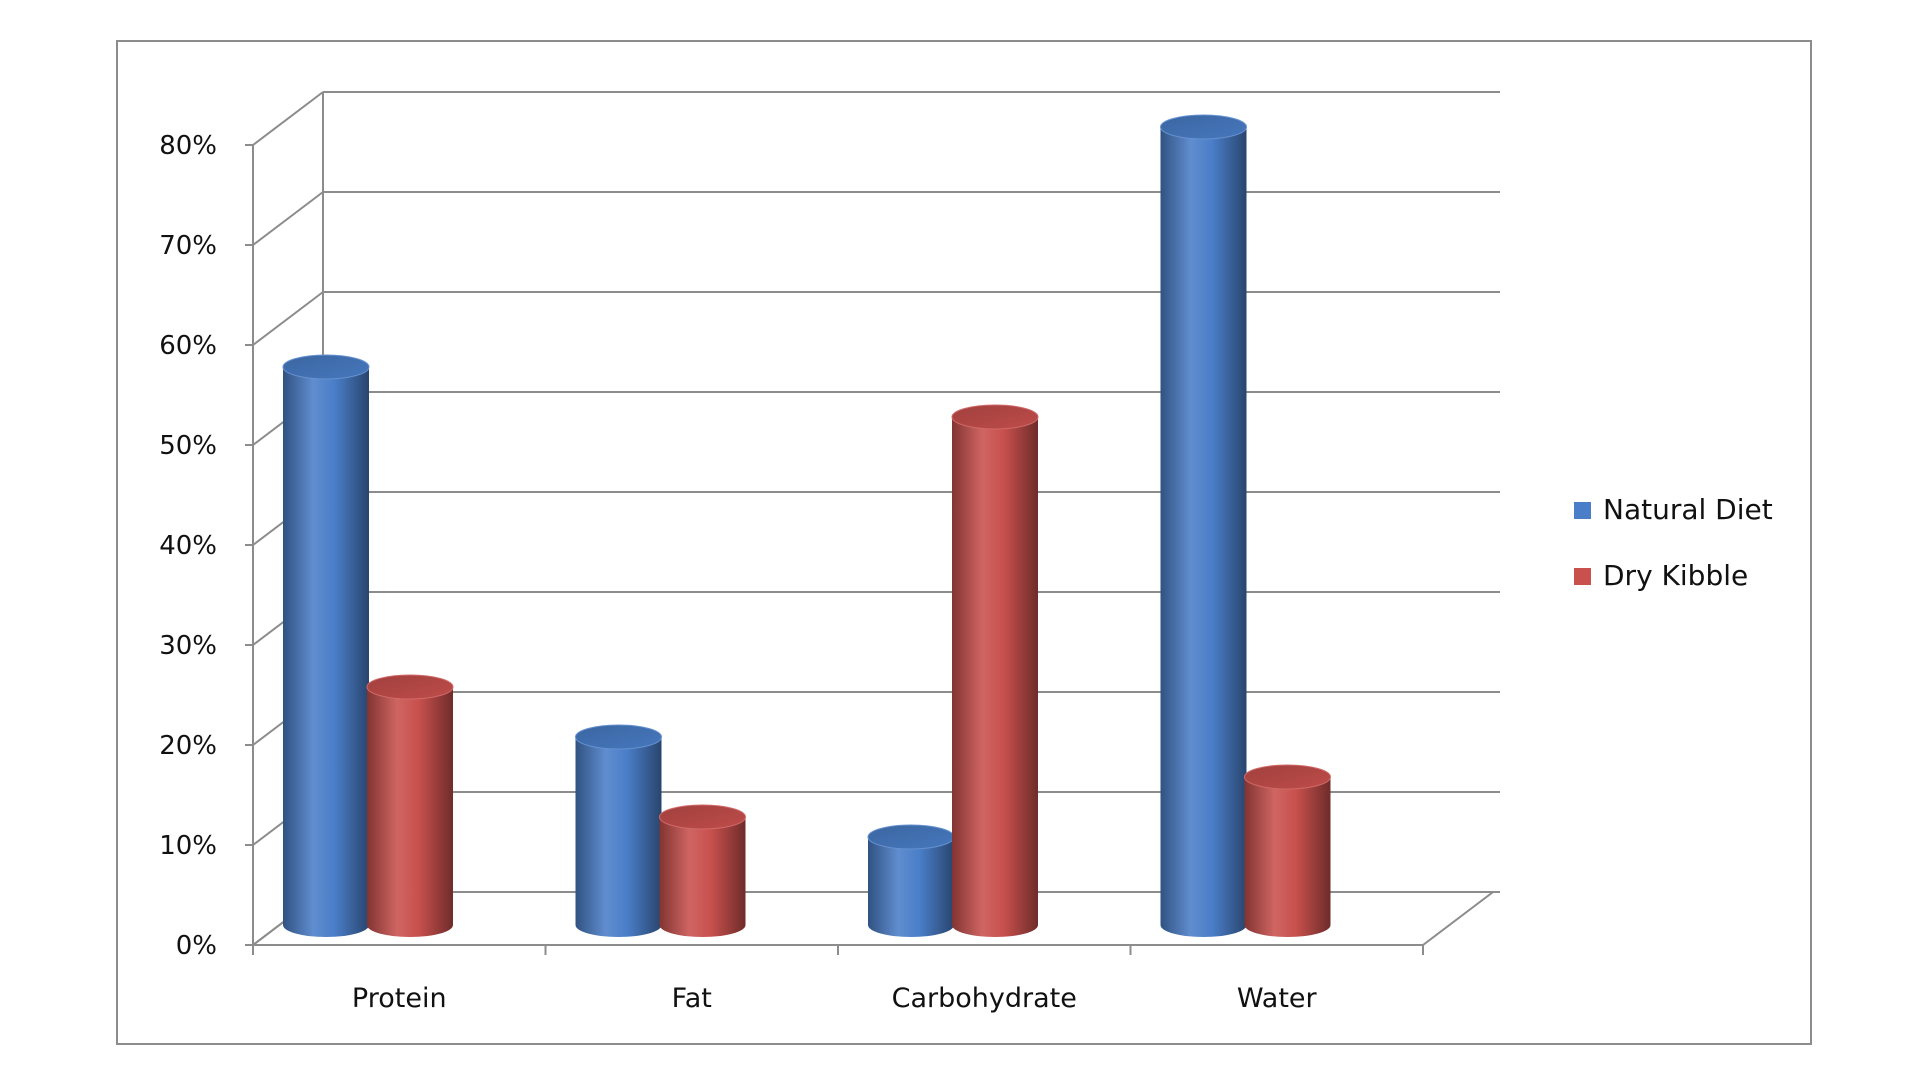  What do you see at coordinates (1675, 575) in the screenshot?
I see `legend-label: Dry Kibble` at bounding box center [1675, 575].